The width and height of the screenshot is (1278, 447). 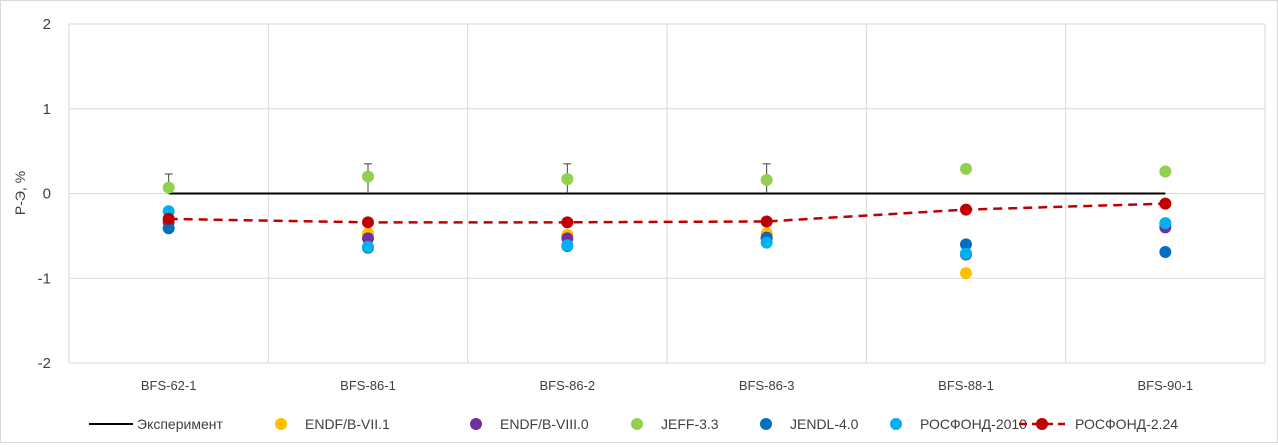 I want to click on legend-label-росфонд-2-24: РОСФОНД-2.24, so click(x=1126, y=424).